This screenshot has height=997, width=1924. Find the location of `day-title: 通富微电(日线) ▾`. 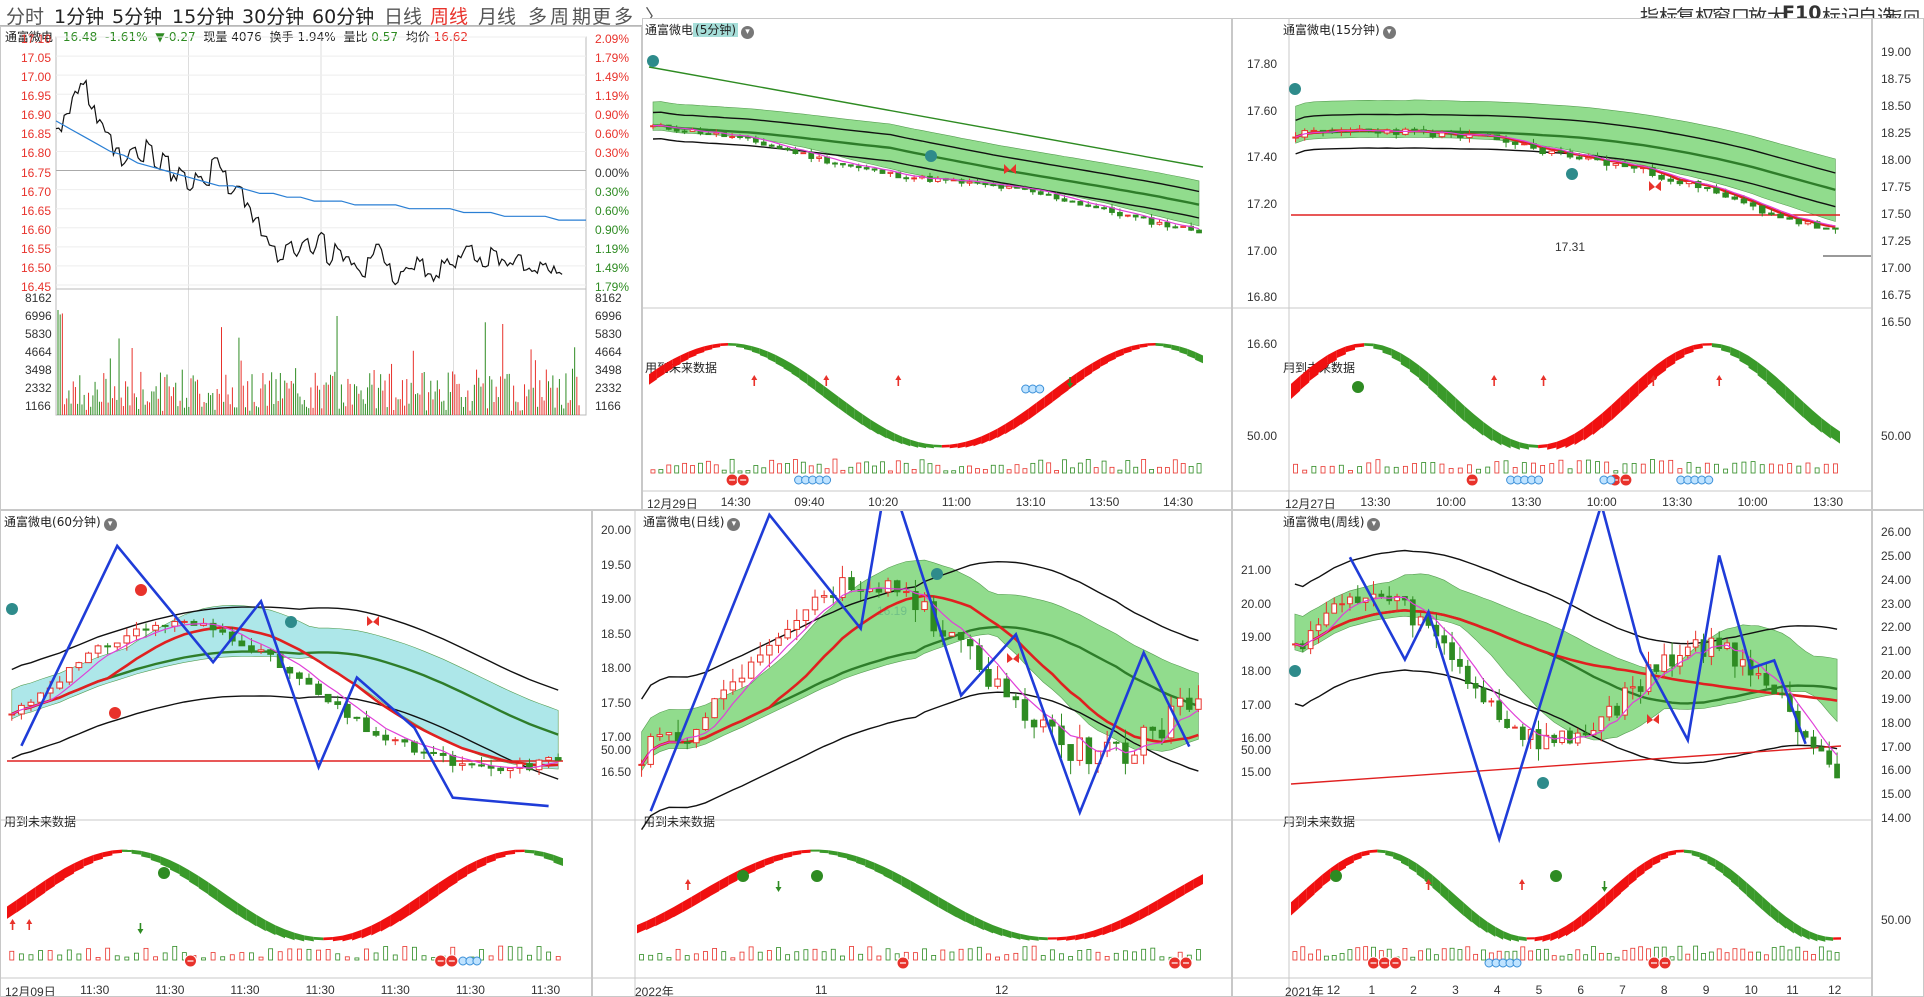

day-title: 通富微电(日线) ▾ is located at coordinates (692, 522).